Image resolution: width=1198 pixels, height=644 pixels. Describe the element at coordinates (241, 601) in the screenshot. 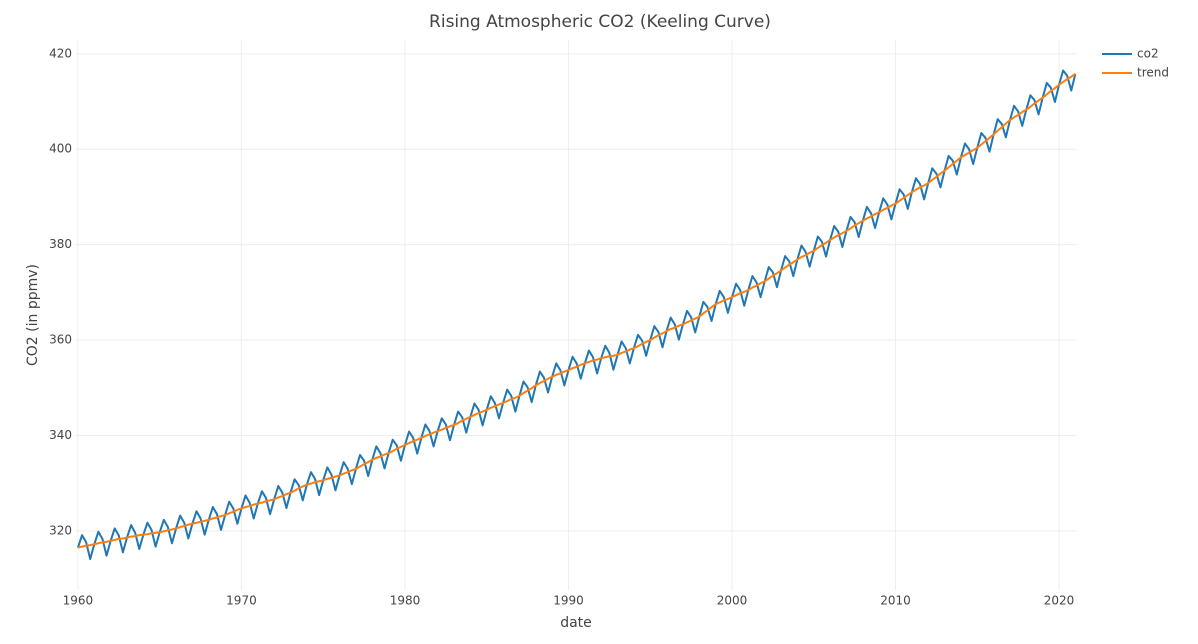

I see `x-tick-label: 1970` at that location.